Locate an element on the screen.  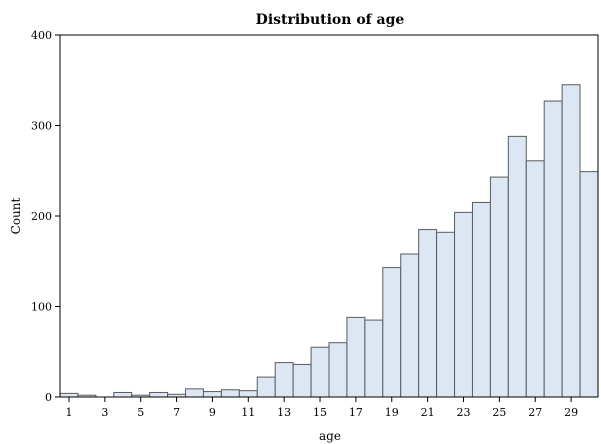
x-tick-label-27: 27 is located at coordinates (535, 412).